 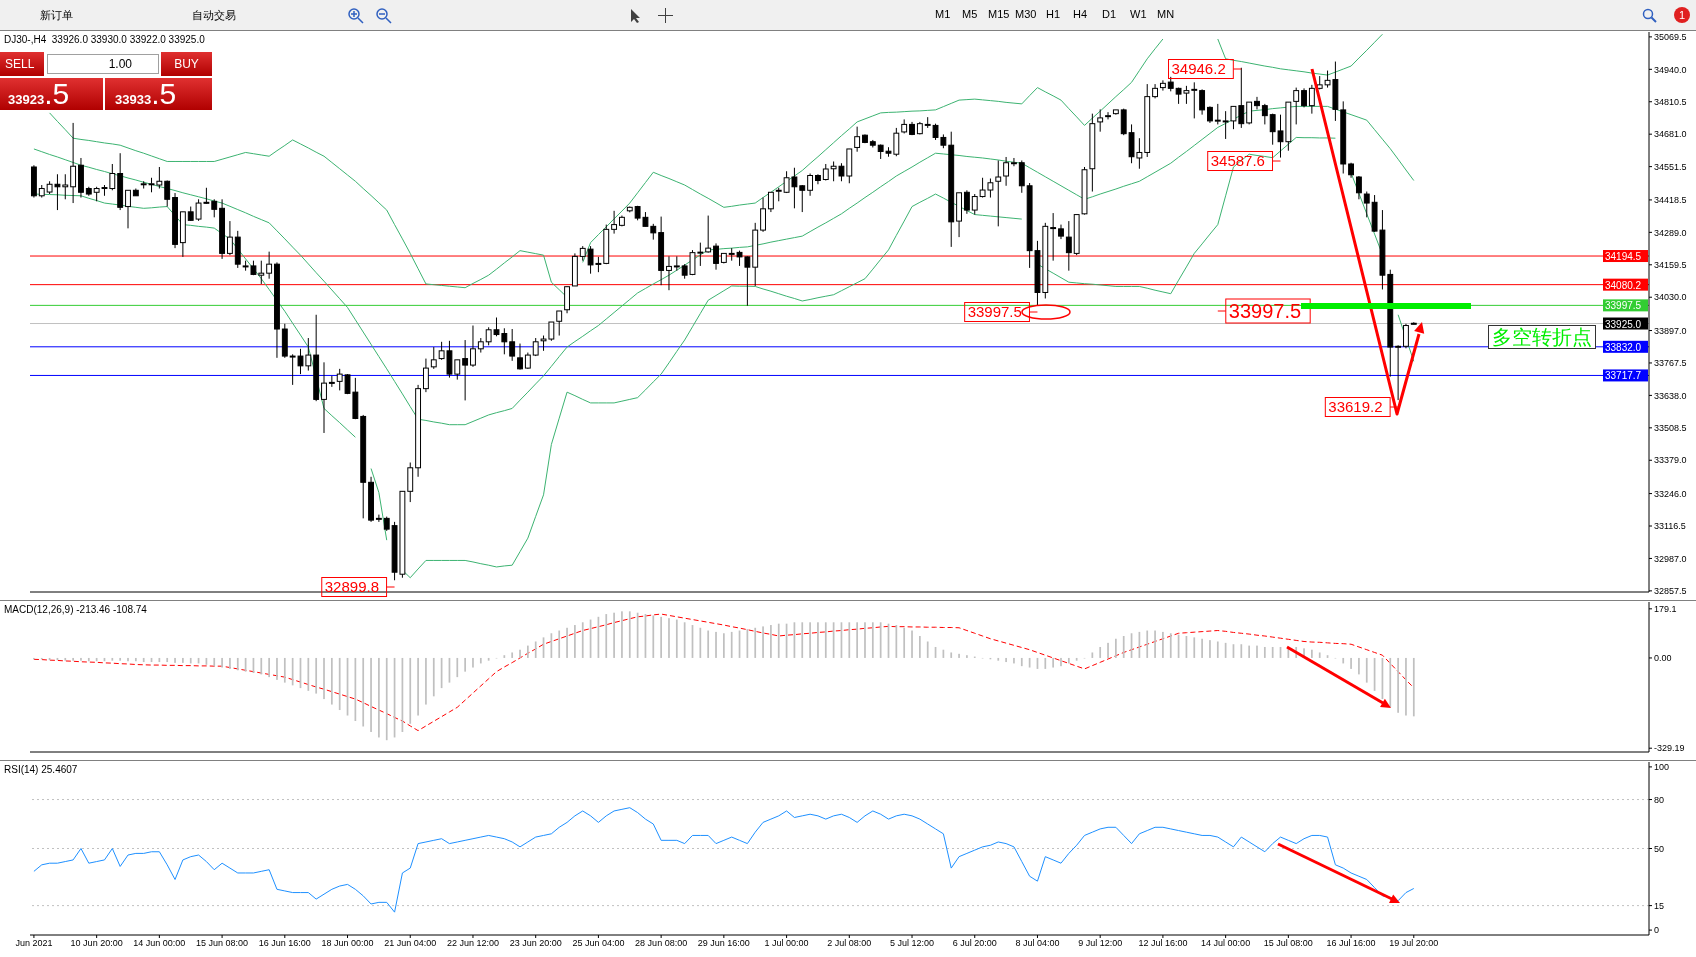 What do you see at coordinates (39, 93) in the screenshot?
I see `annotation: 33923.5` at bounding box center [39, 93].